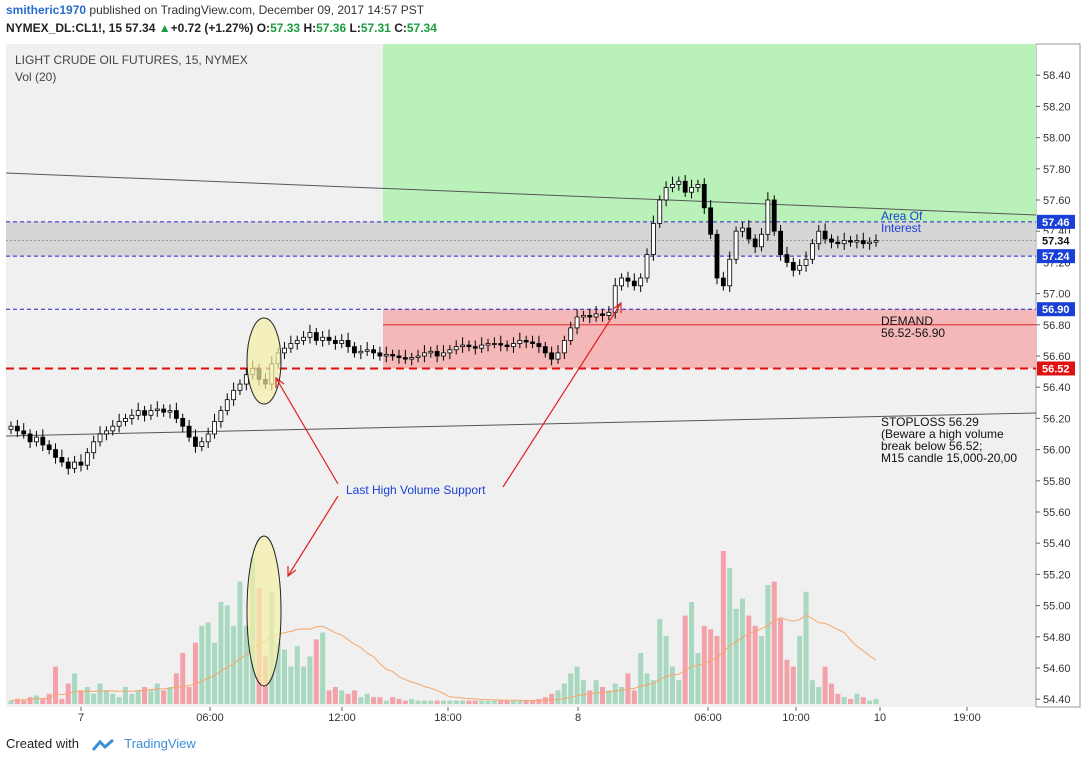 The height and width of the screenshot is (763, 1082). Describe the element at coordinates (1058, 375) in the screenshot. I see `price-axis` at that location.